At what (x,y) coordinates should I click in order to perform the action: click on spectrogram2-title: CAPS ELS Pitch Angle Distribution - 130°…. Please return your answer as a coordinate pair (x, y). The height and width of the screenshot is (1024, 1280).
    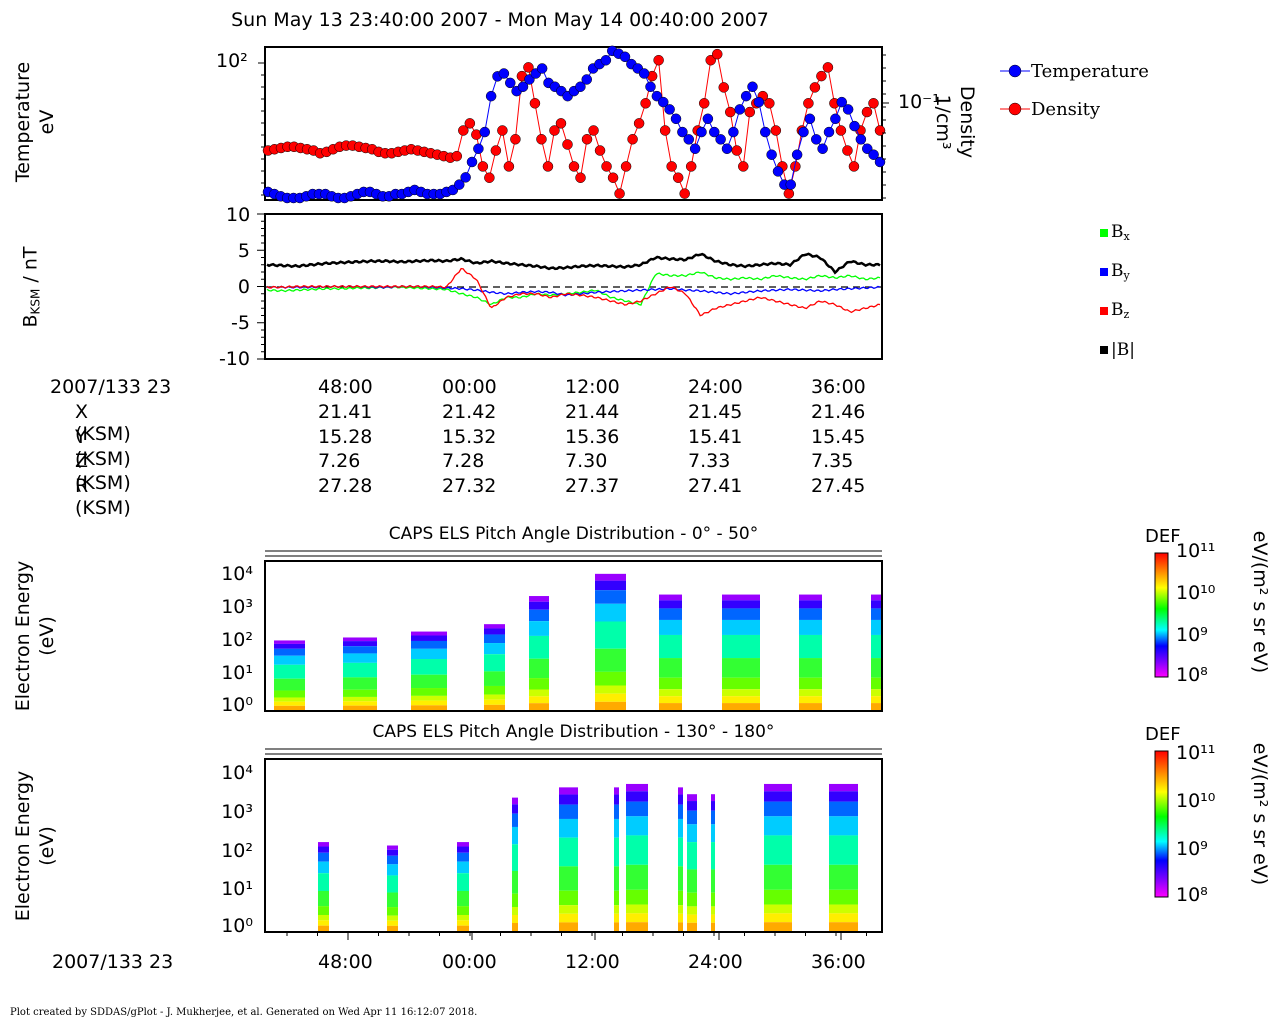
    Looking at the image, I should click on (573, 732).